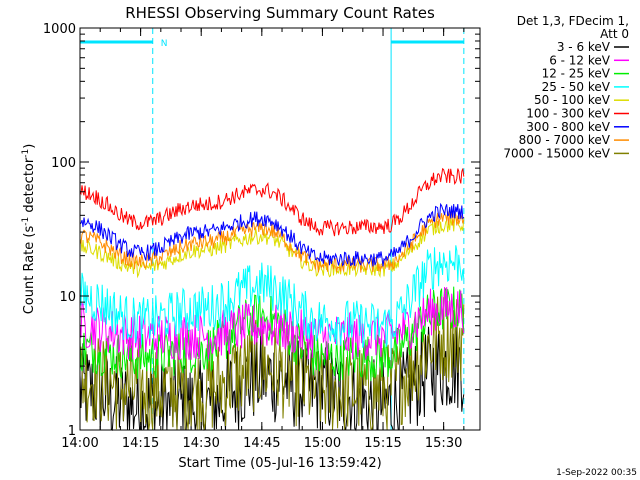 This screenshot has height=480, width=640. What do you see at coordinates (280, 13) in the screenshot?
I see `chart-title: RHESSI Observing Summary Count Rates` at bounding box center [280, 13].